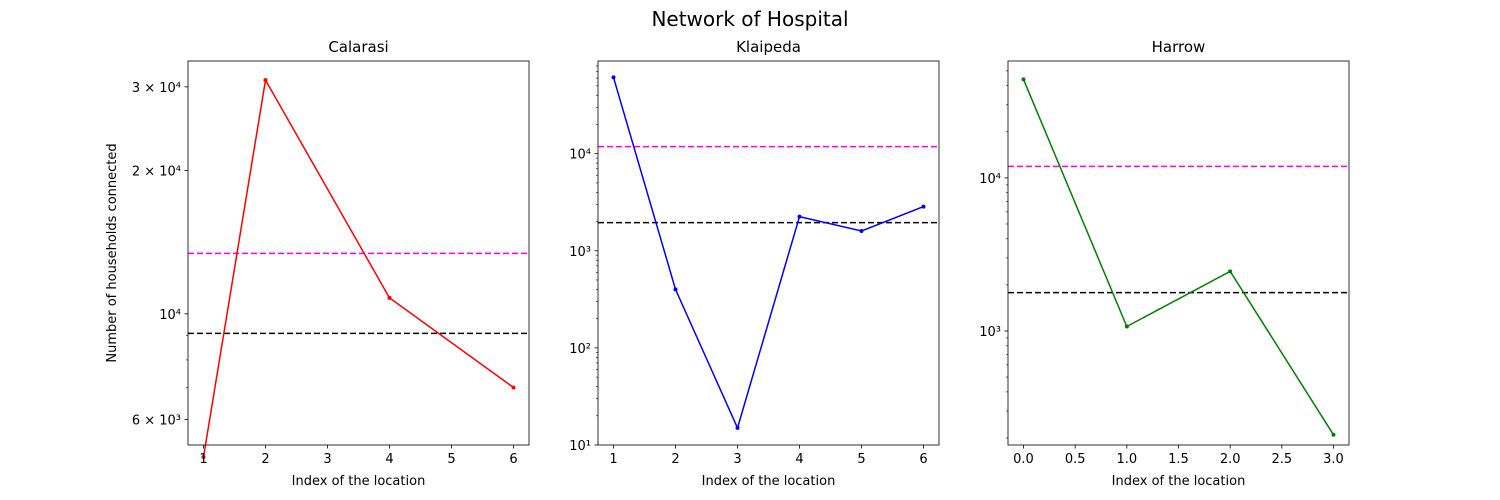 This screenshot has height=500, width=1500. I want to click on x-tick-label: 2.0, so click(1230, 459).